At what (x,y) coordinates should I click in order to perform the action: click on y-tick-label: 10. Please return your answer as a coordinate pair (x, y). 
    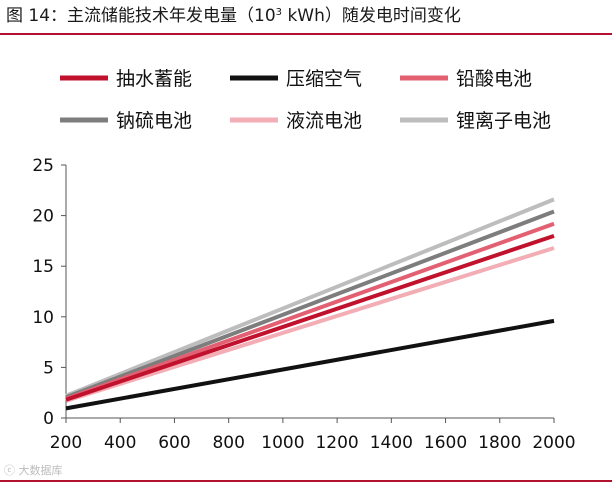
    Looking at the image, I should click on (43, 318).